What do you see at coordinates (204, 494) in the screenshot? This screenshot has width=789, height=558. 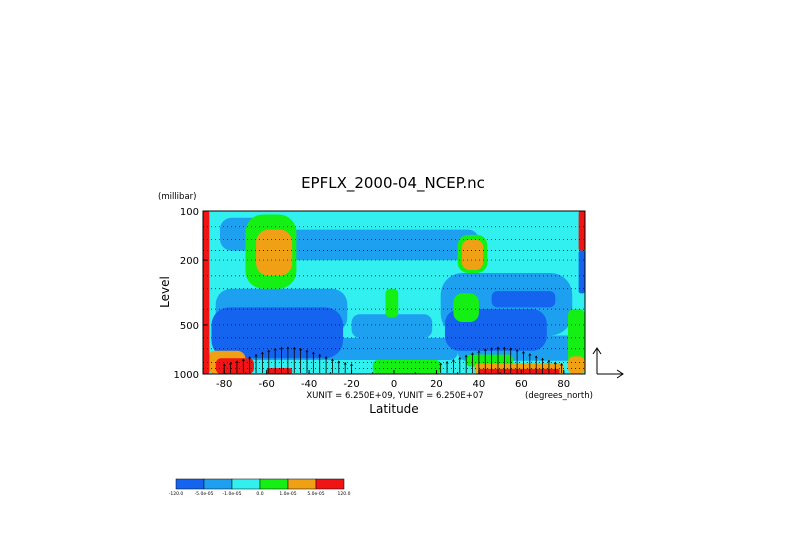 I see `colorbar-label: -5.0e-05` at bounding box center [204, 494].